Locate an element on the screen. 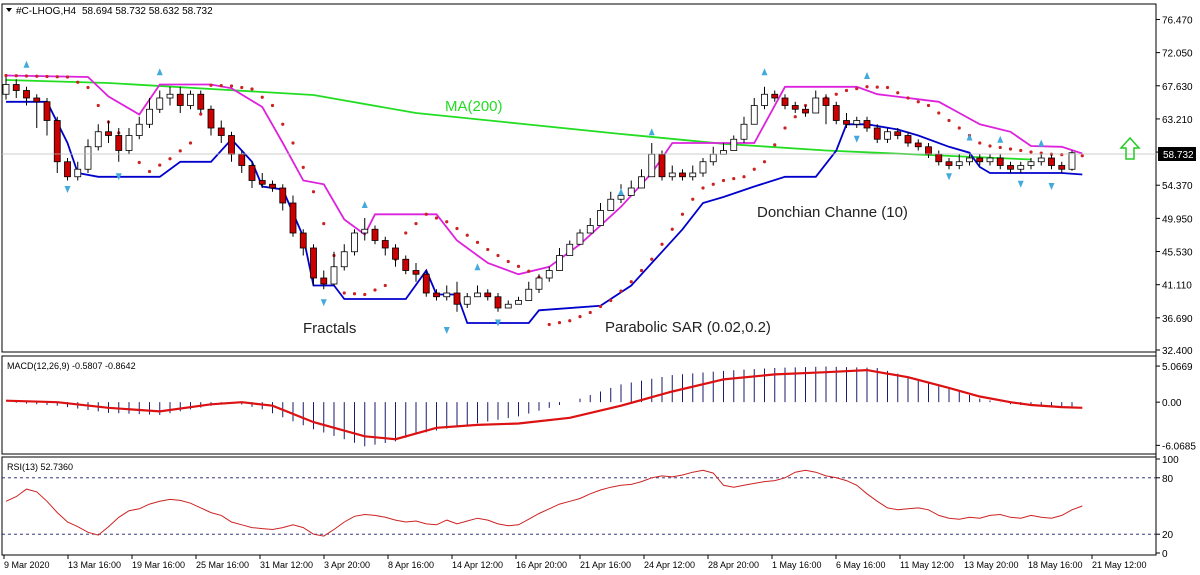 Image resolution: width=1200 pixels, height=575 pixels. time-tick-label: 1 May 16:00 is located at coordinates (797, 565).